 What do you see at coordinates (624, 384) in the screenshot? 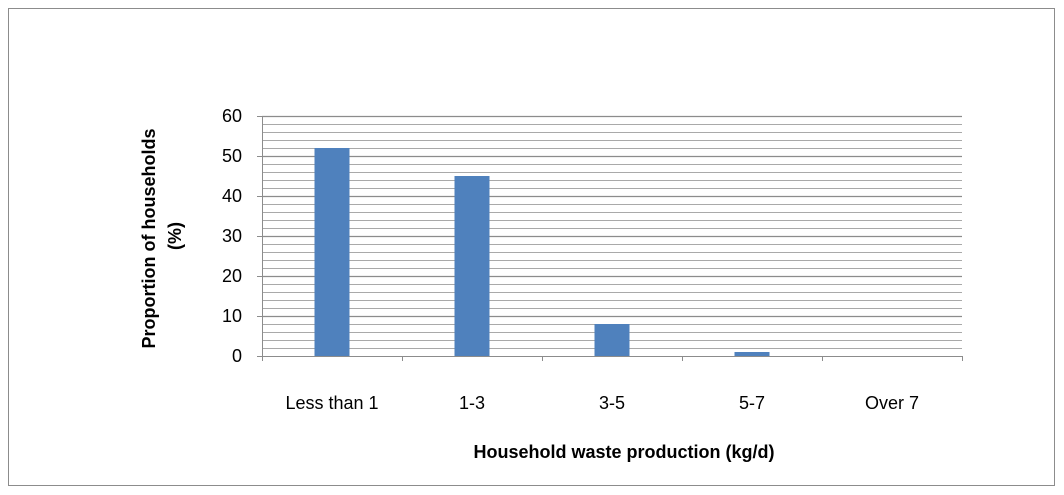
I see `x-tick-labels: Less than 1 1-3 3-5 5-7 Over 7` at bounding box center [624, 384].